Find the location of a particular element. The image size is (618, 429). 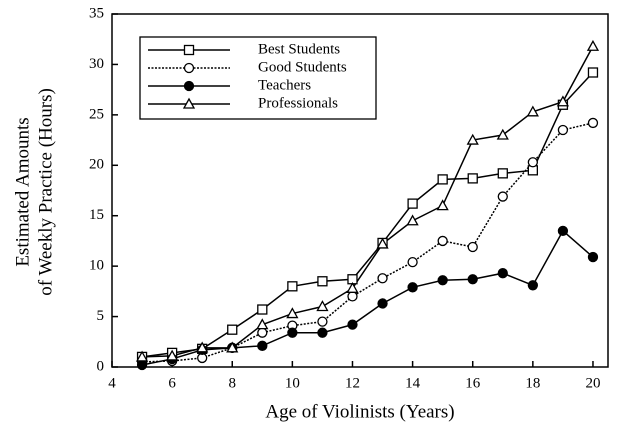

legend-label: Best Students is located at coordinates (299, 49).